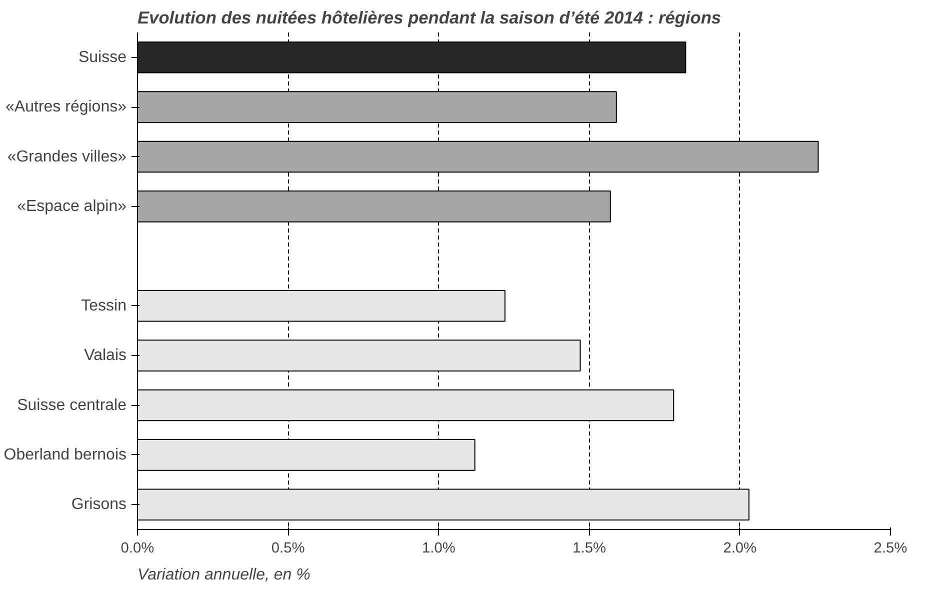 The width and height of the screenshot is (934, 592). Describe the element at coordinates (65, 455) in the screenshot. I see `y-tick-label: Oberland bernois` at that location.